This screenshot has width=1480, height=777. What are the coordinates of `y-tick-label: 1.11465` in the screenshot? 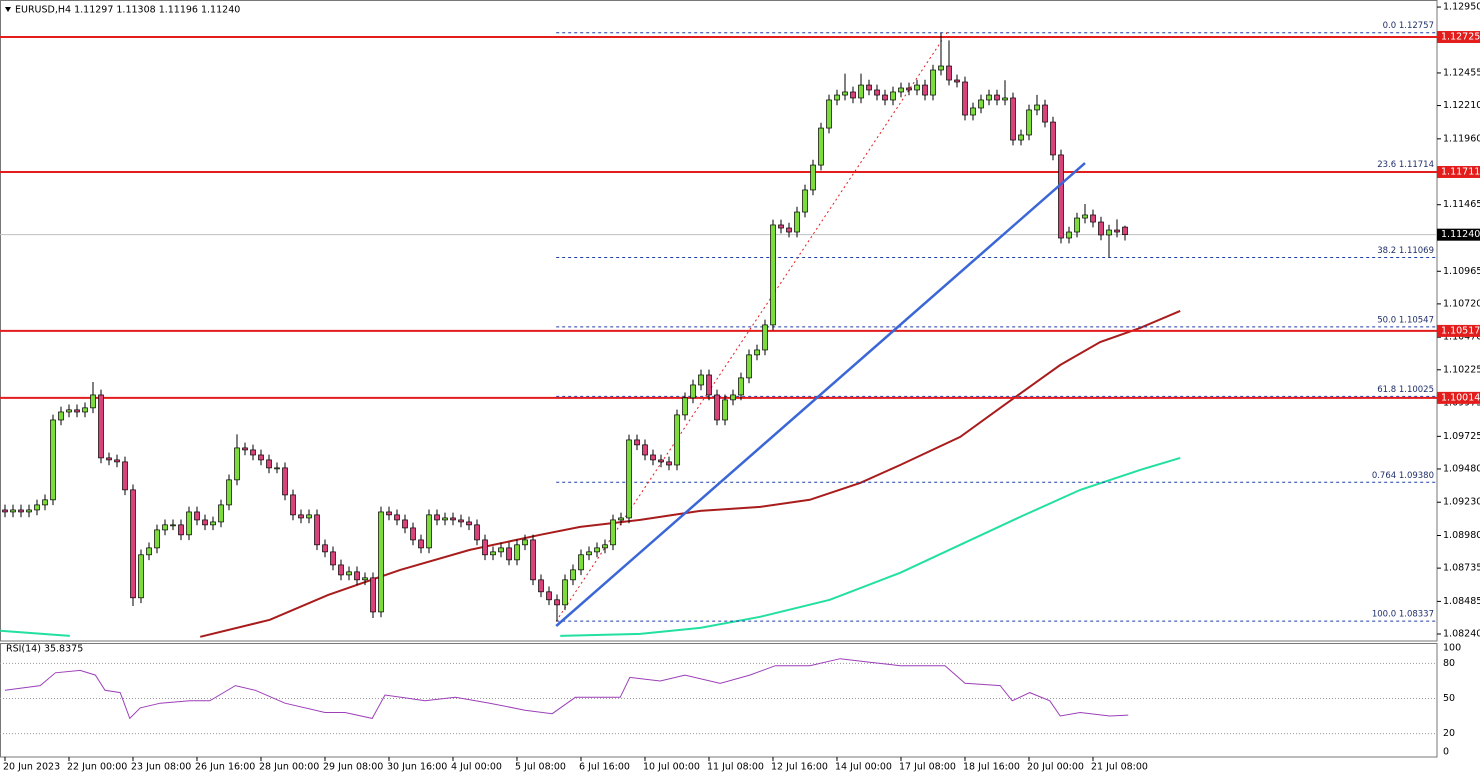 It's located at (1461, 204).